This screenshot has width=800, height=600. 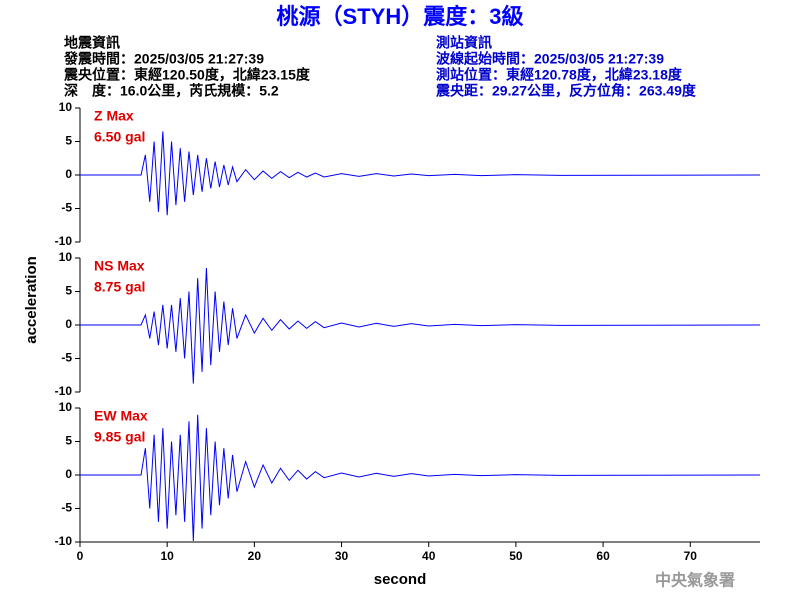 What do you see at coordinates (464, 43) in the screenshot?
I see `info-line: 測站資訊` at bounding box center [464, 43].